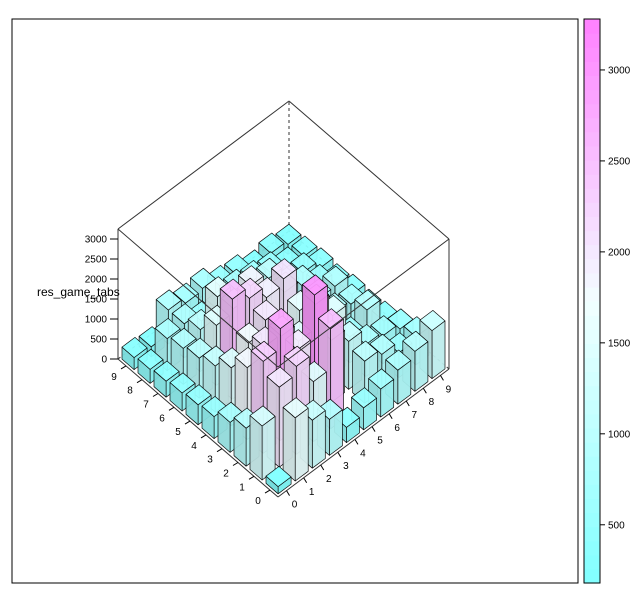 This screenshot has height=604, width=637. I want to click on x-tick-label: 6, so click(397, 428).